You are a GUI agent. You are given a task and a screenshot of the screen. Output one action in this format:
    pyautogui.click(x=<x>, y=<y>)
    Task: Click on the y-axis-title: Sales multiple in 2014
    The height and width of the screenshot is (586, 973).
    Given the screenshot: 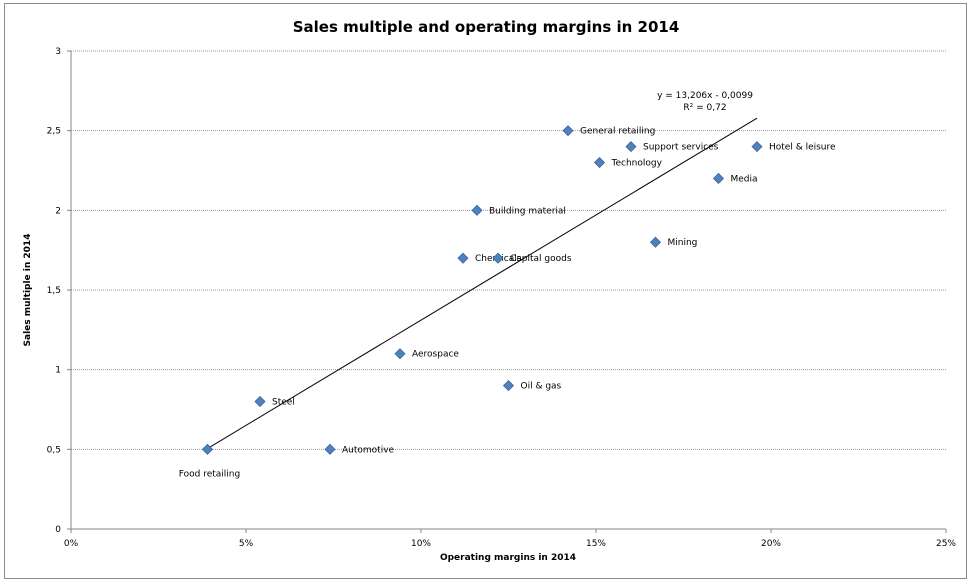 What is the action you would take?
    pyautogui.click(x=28, y=290)
    